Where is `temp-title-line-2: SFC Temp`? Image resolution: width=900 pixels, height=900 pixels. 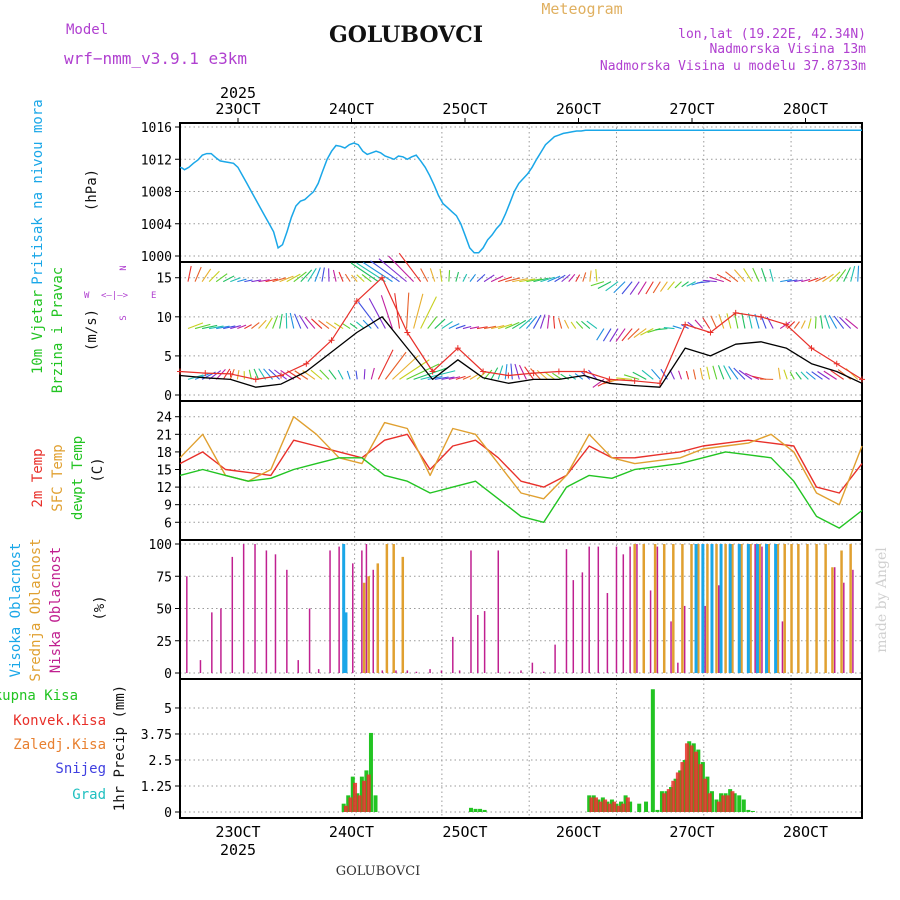 temp-title-line-2: SFC Temp is located at coordinates (58, 477).